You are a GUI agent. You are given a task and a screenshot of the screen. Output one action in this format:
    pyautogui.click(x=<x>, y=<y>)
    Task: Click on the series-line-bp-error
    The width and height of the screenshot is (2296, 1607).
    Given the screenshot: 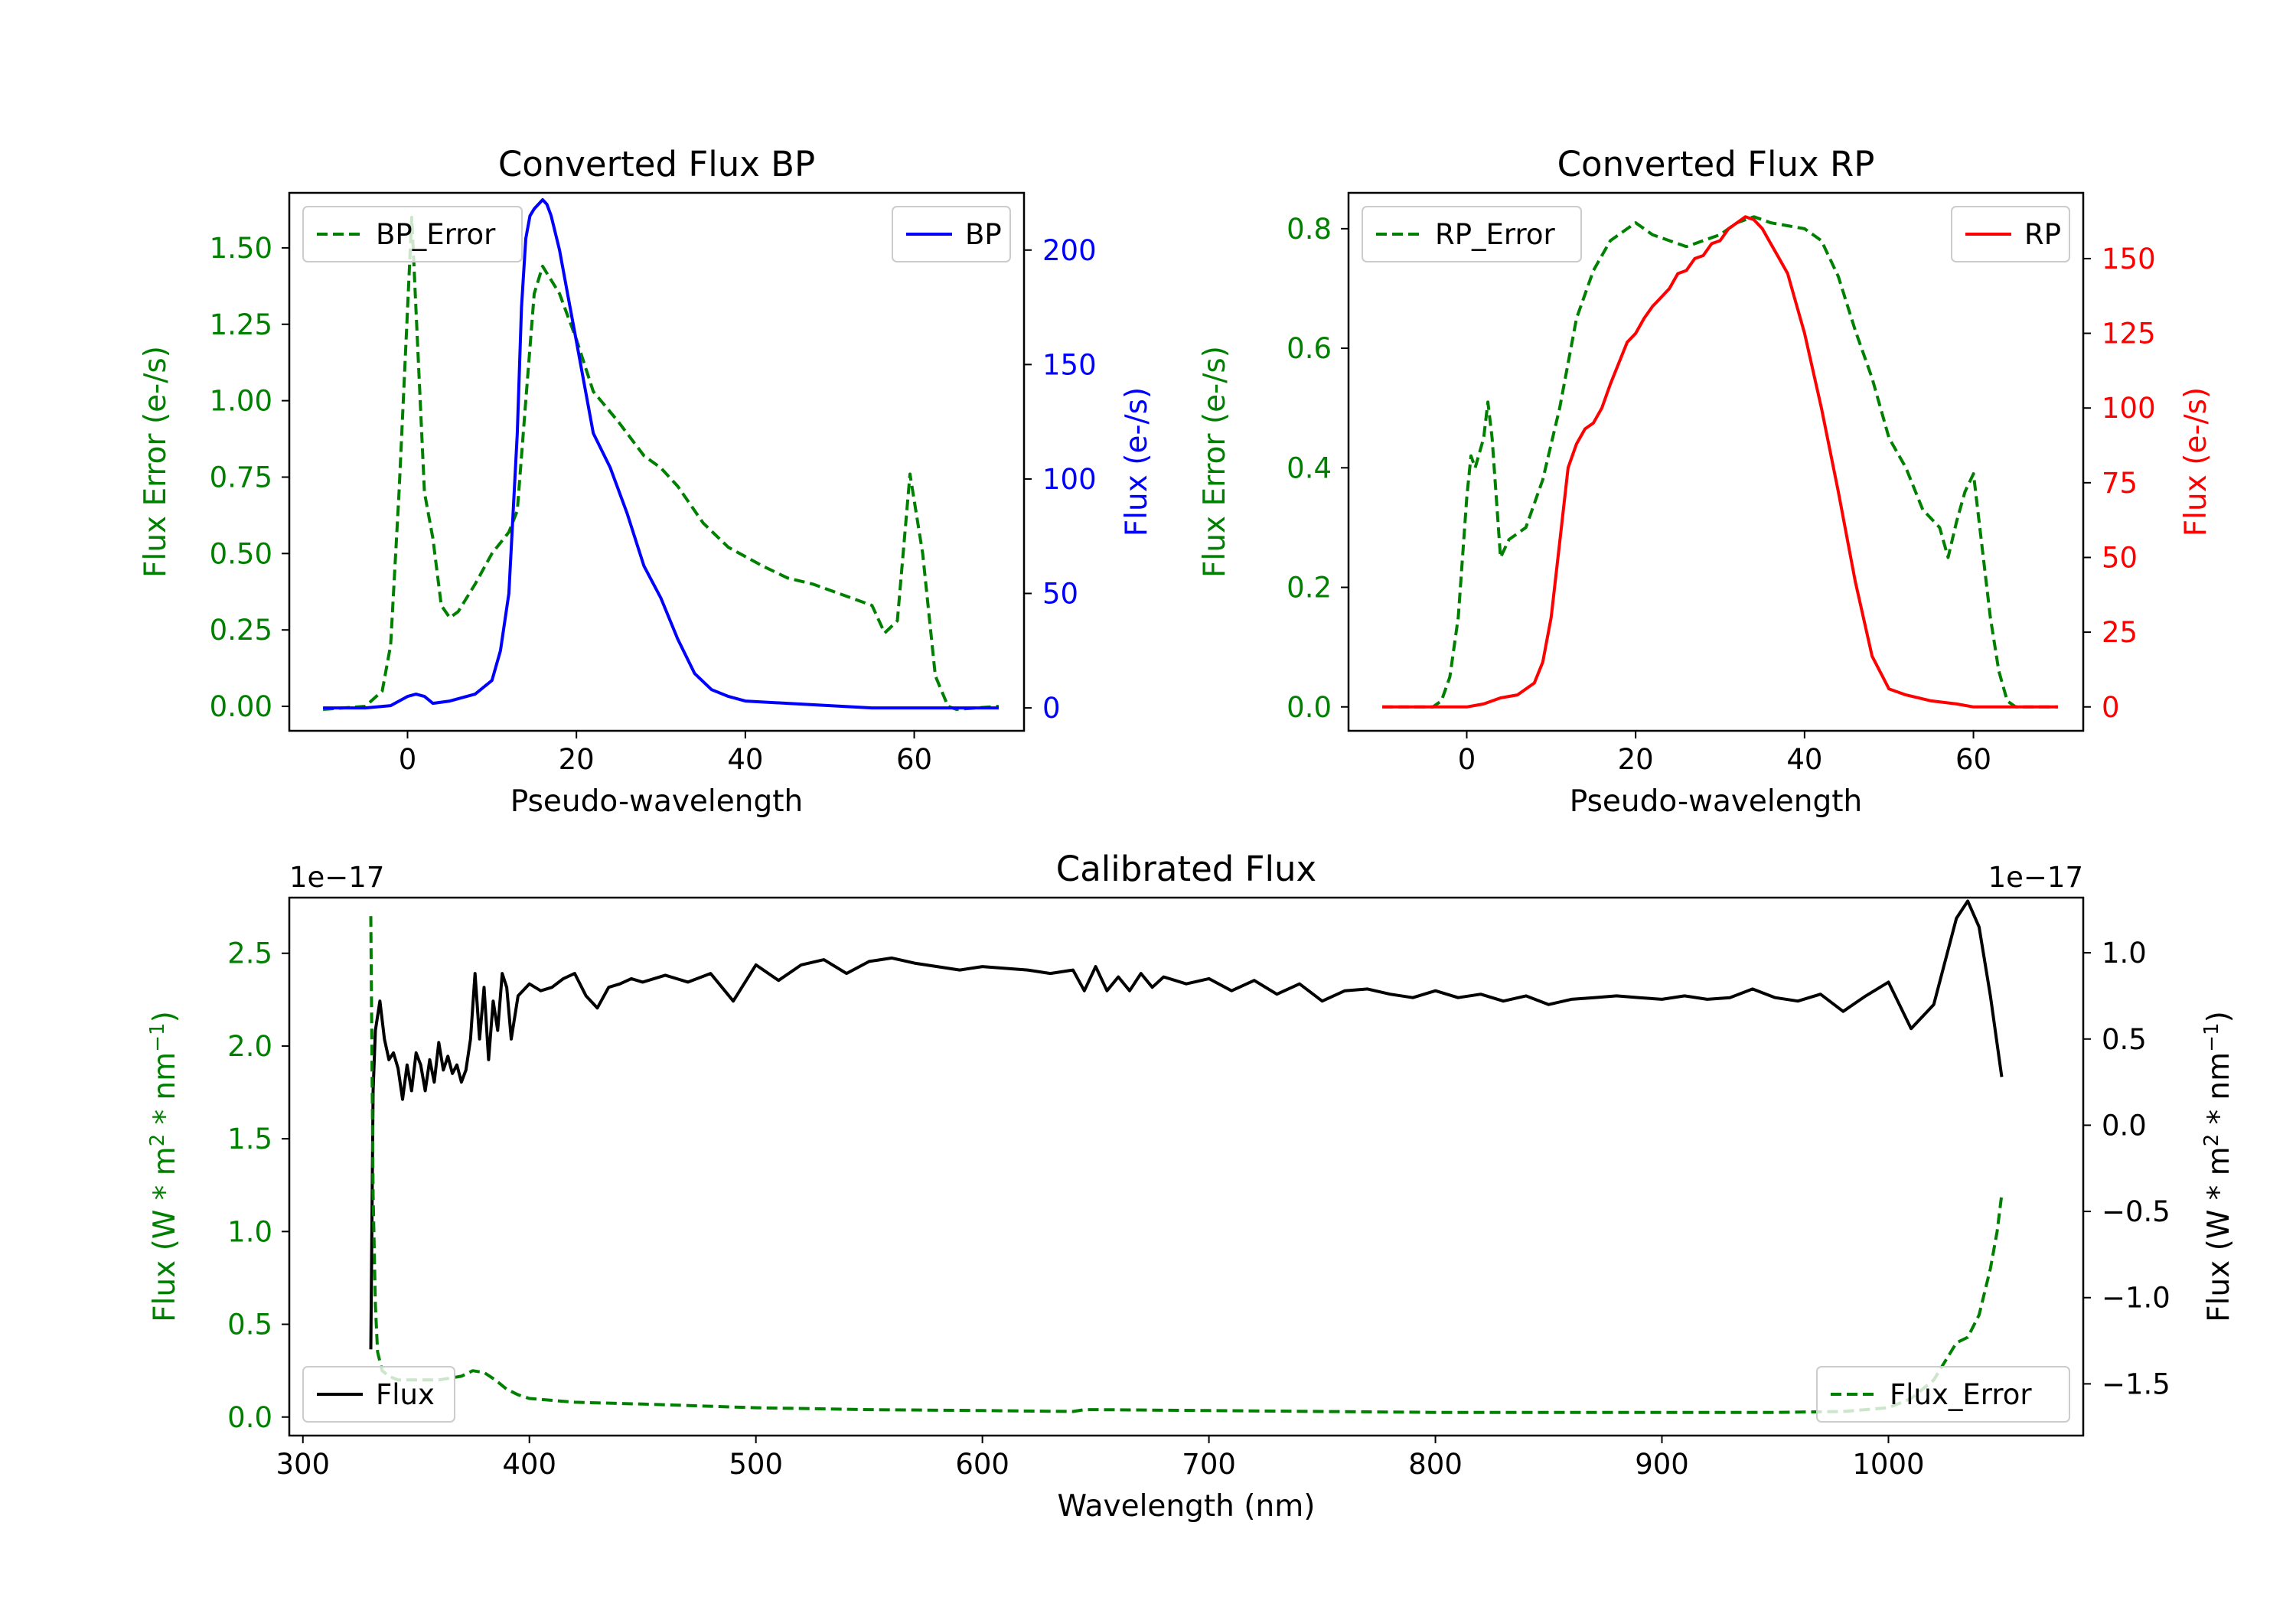 What is the action you would take?
    pyautogui.click(x=661, y=463)
    